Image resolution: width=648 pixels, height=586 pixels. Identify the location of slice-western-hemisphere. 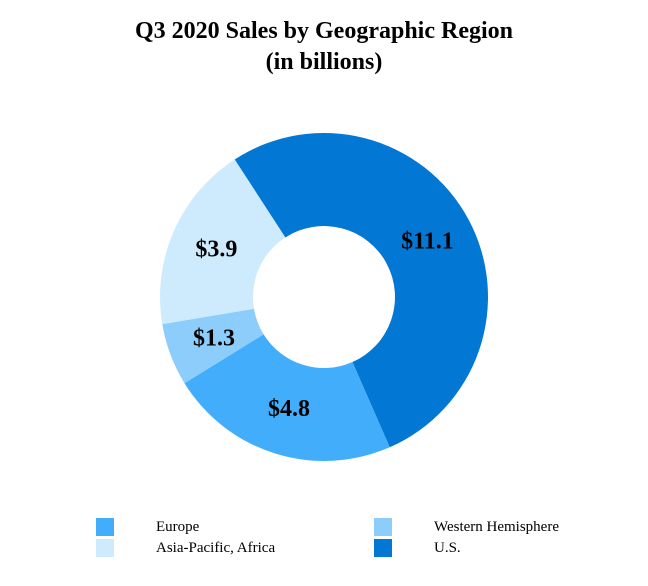
(213, 346).